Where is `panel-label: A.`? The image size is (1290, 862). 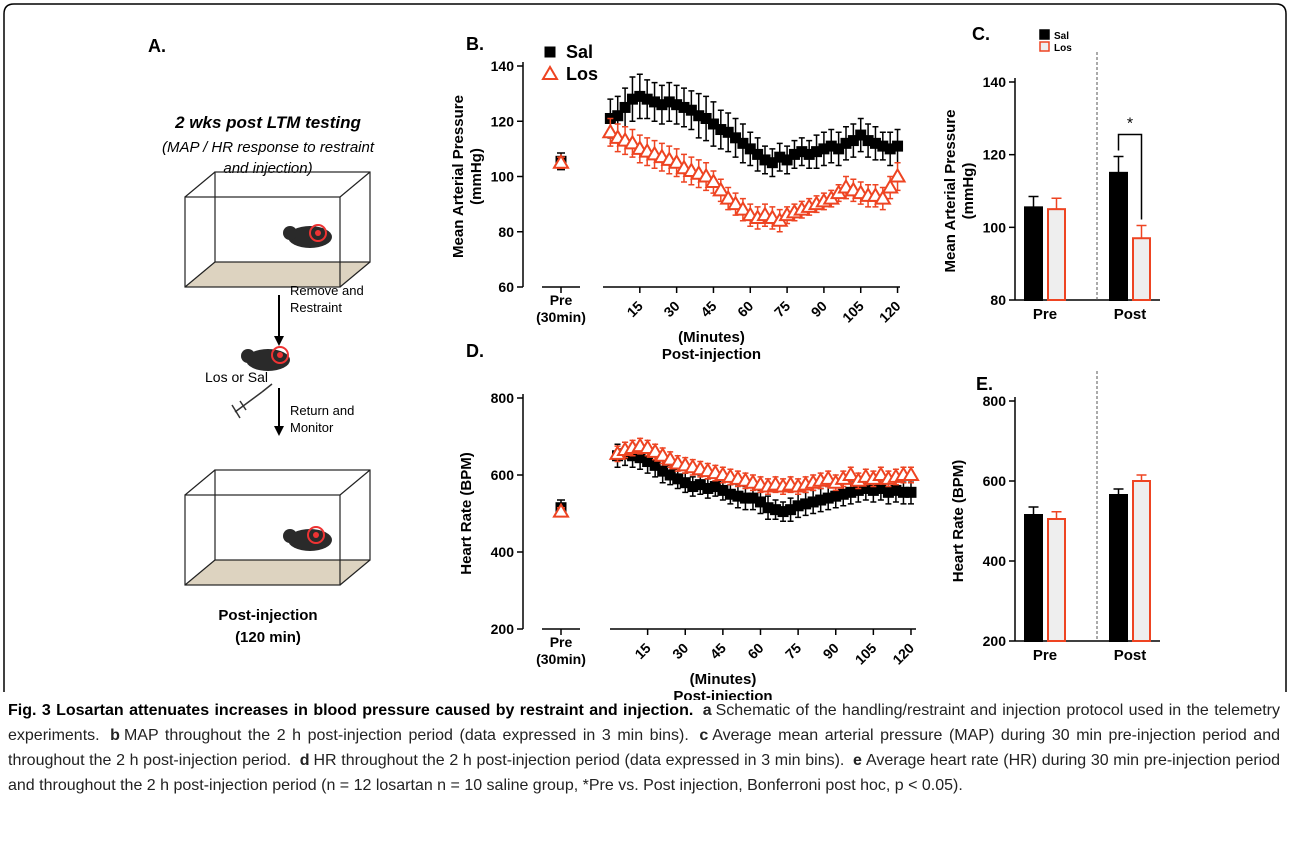
panel-label: A. is located at coordinates (157, 46).